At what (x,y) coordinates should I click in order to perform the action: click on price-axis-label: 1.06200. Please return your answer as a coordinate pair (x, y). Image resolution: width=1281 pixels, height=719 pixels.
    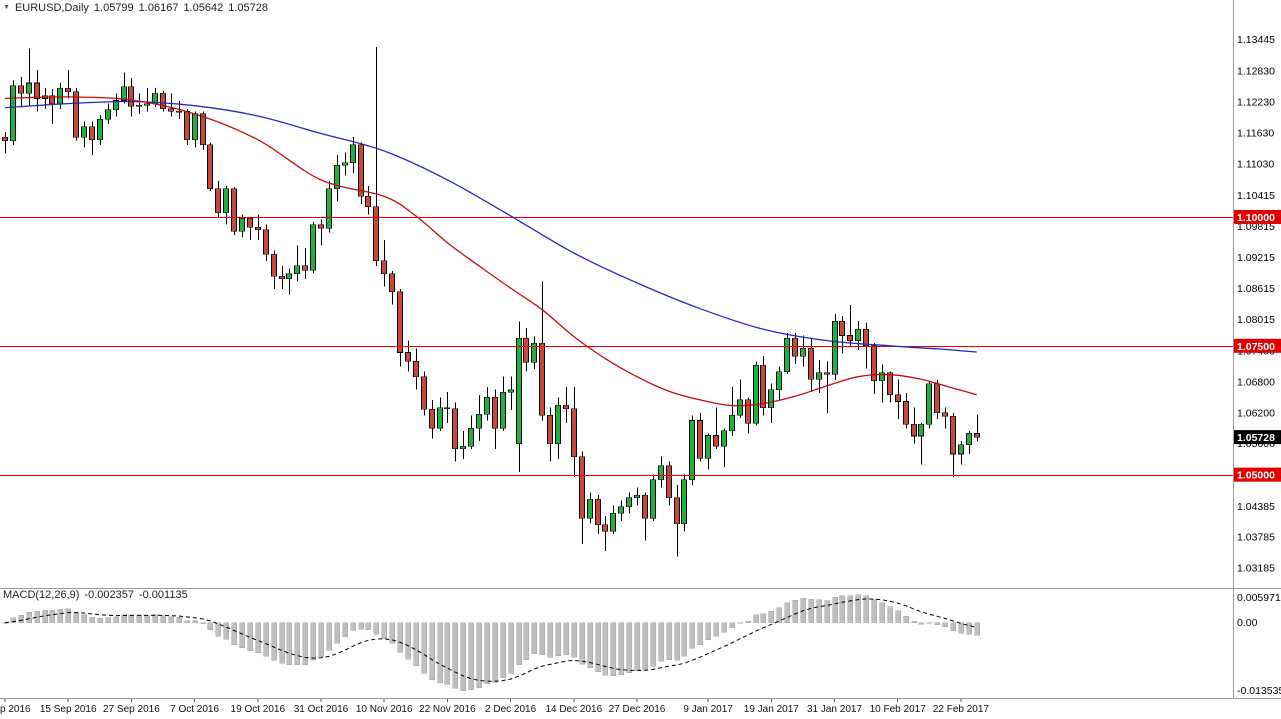
    Looking at the image, I should click on (1256, 413).